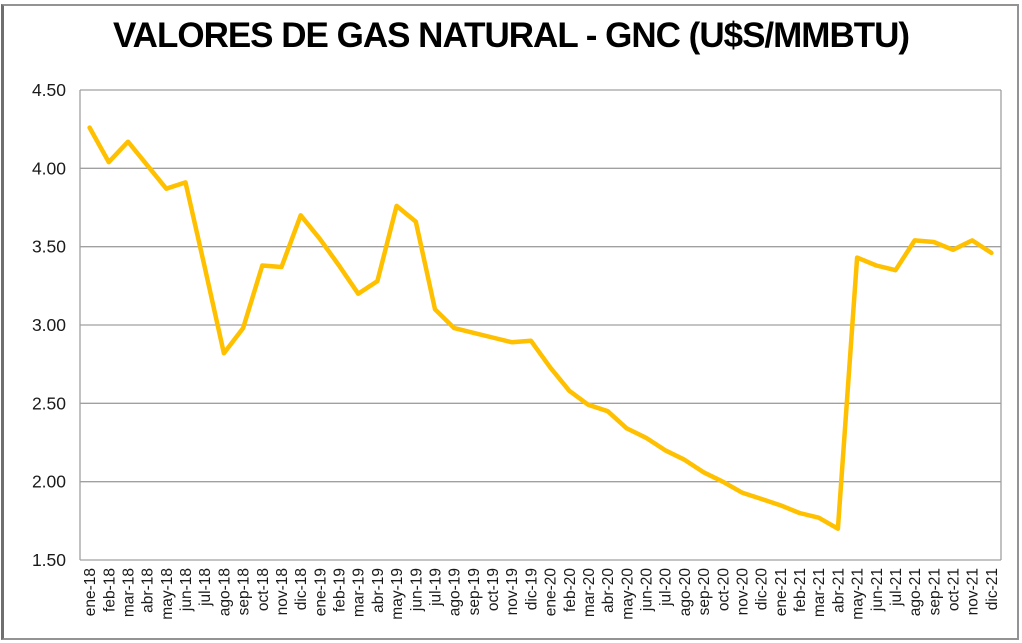  What do you see at coordinates (49, 247) in the screenshot?
I see `y-axis-tick-label: 3.50` at bounding box center [49, 247].